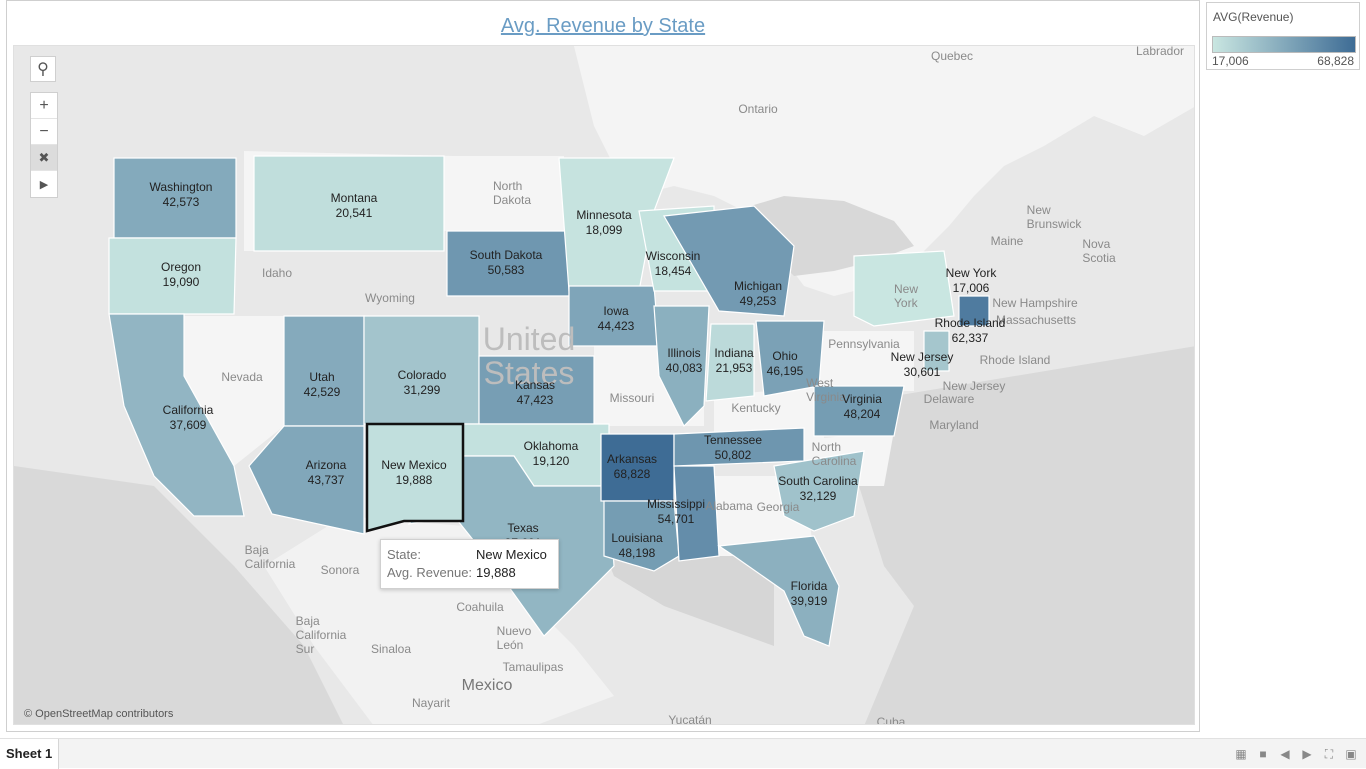 The width and height of the screenshot is (1366, 769). What do you see at coordinates (681, 366) in the screenshot?
I see `state-illinois` at bounding box center [681, 366].